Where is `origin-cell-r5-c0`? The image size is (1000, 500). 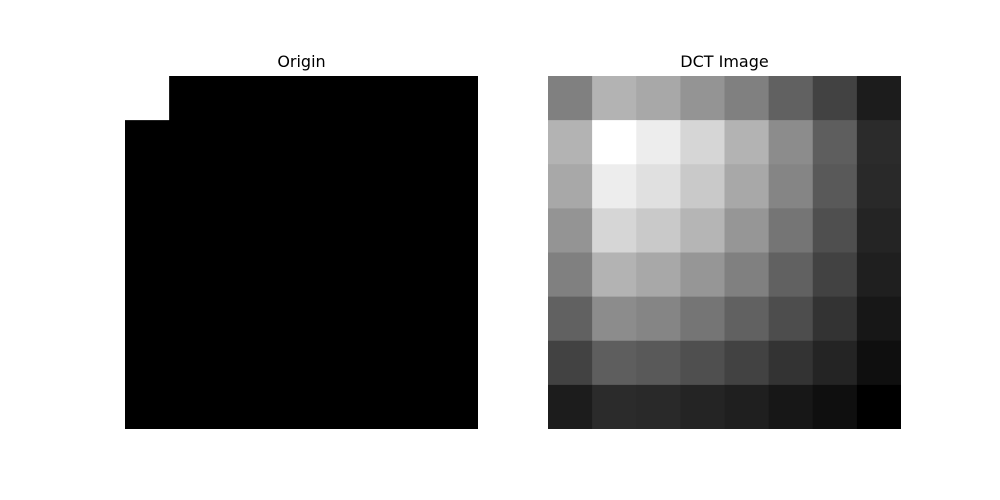
origin-cell-r5-c0 is located at coordinates (147, 319).